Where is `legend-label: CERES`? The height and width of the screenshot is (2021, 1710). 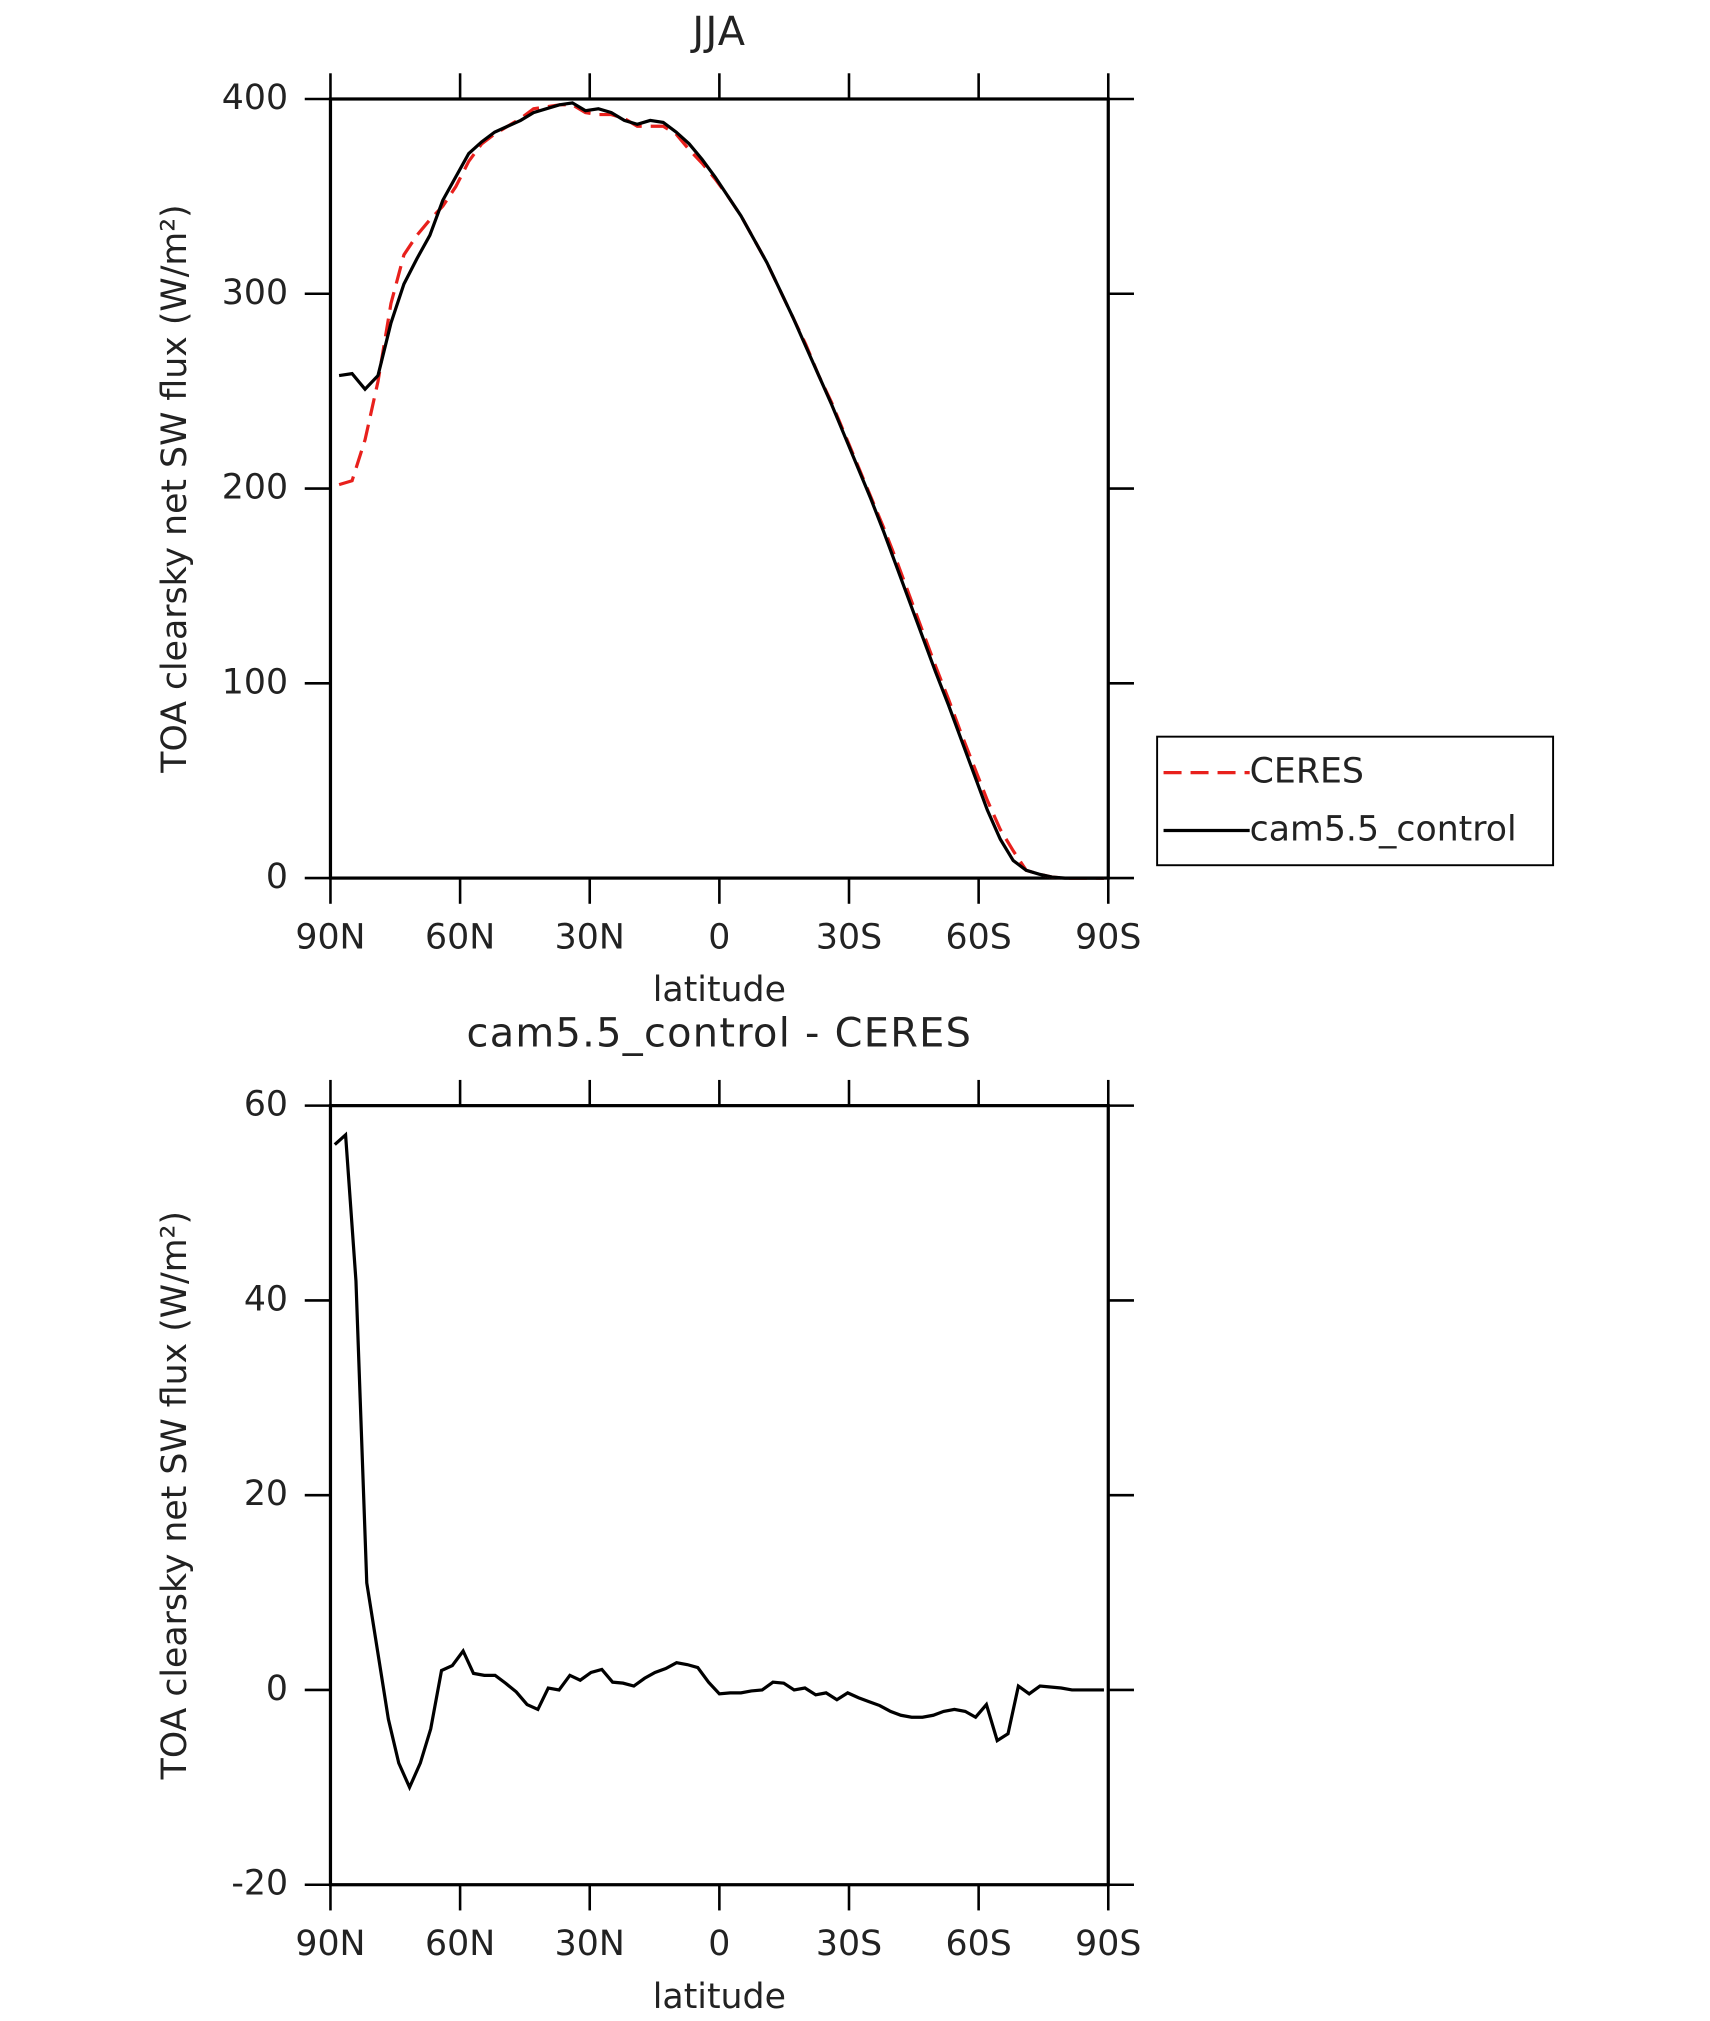
legend-label: CERES is located at coordinates (1307, 772).